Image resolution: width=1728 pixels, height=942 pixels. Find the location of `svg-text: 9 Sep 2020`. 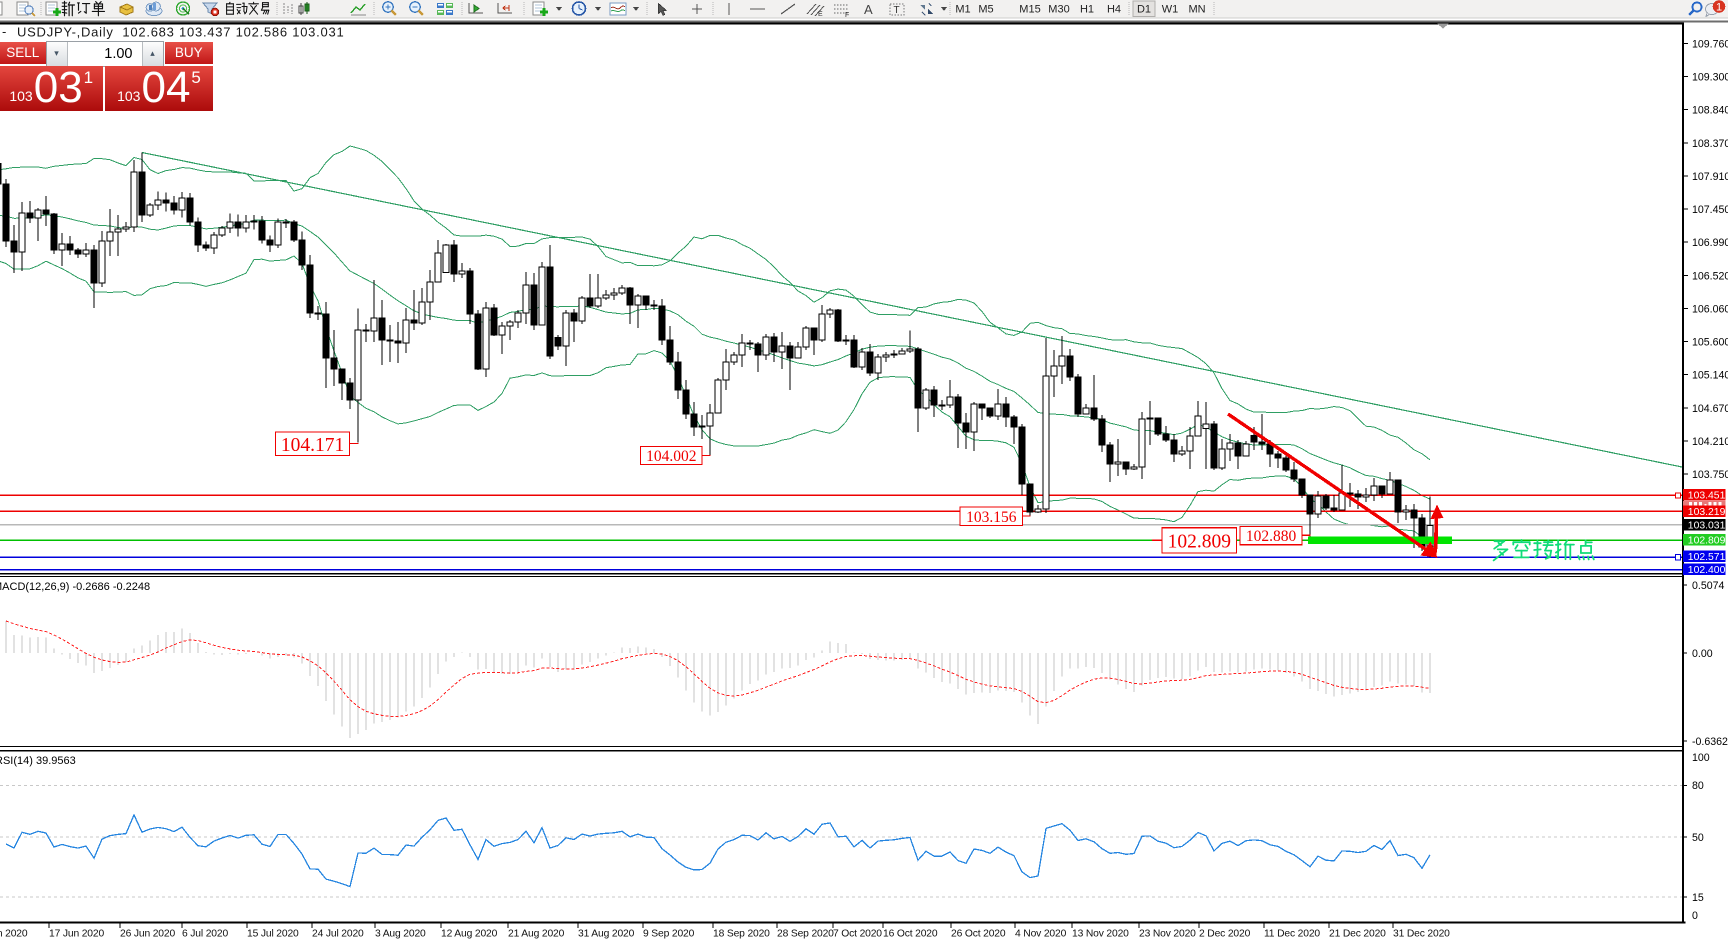

svg-text: 9 Sep 2020 is located at coordinates (669, 934).